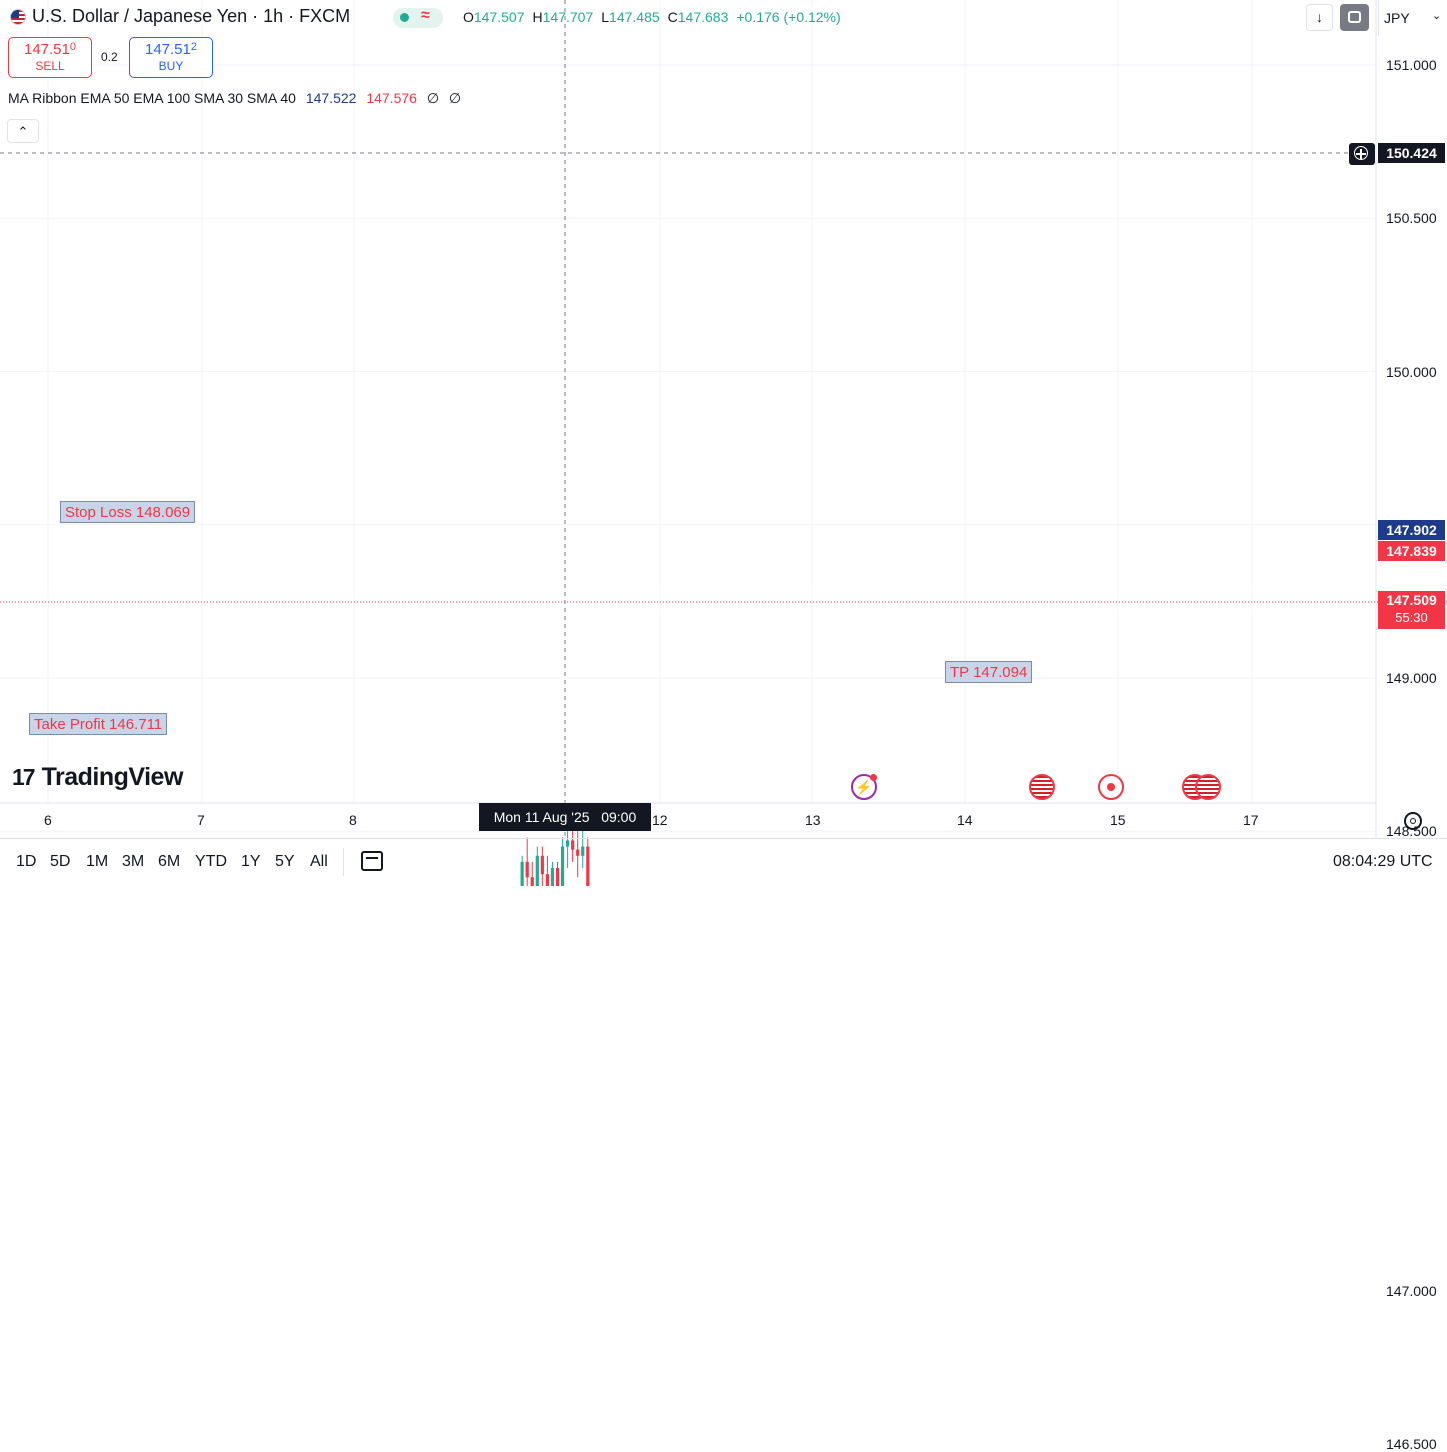 Image resolution: width=1447 pixels, height=1452 pixels. Describe the element at coordinates (24, 777) in the screenshot. I see `tv-mark-icon: 17` at that location.